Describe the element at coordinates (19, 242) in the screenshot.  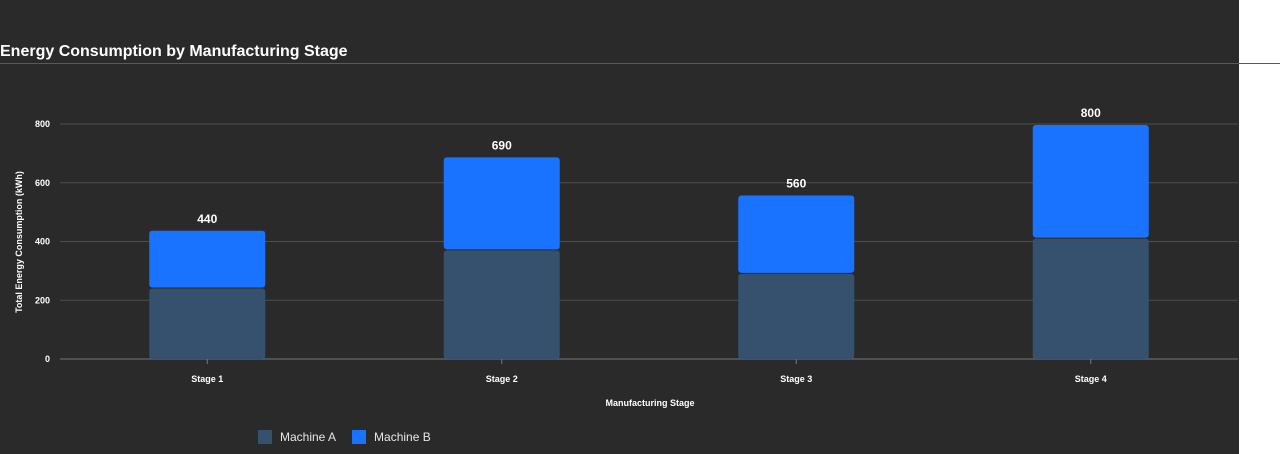
I see `y-axis-label: Total Energy Consumption (kWh)` at that location.